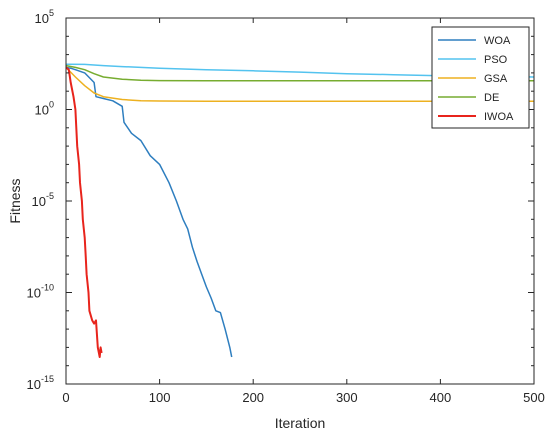 The image size is (550, 442). Describe the element at coordinates (160, 397) in the screenshot. I see `x-tick-label: 100` at that location.